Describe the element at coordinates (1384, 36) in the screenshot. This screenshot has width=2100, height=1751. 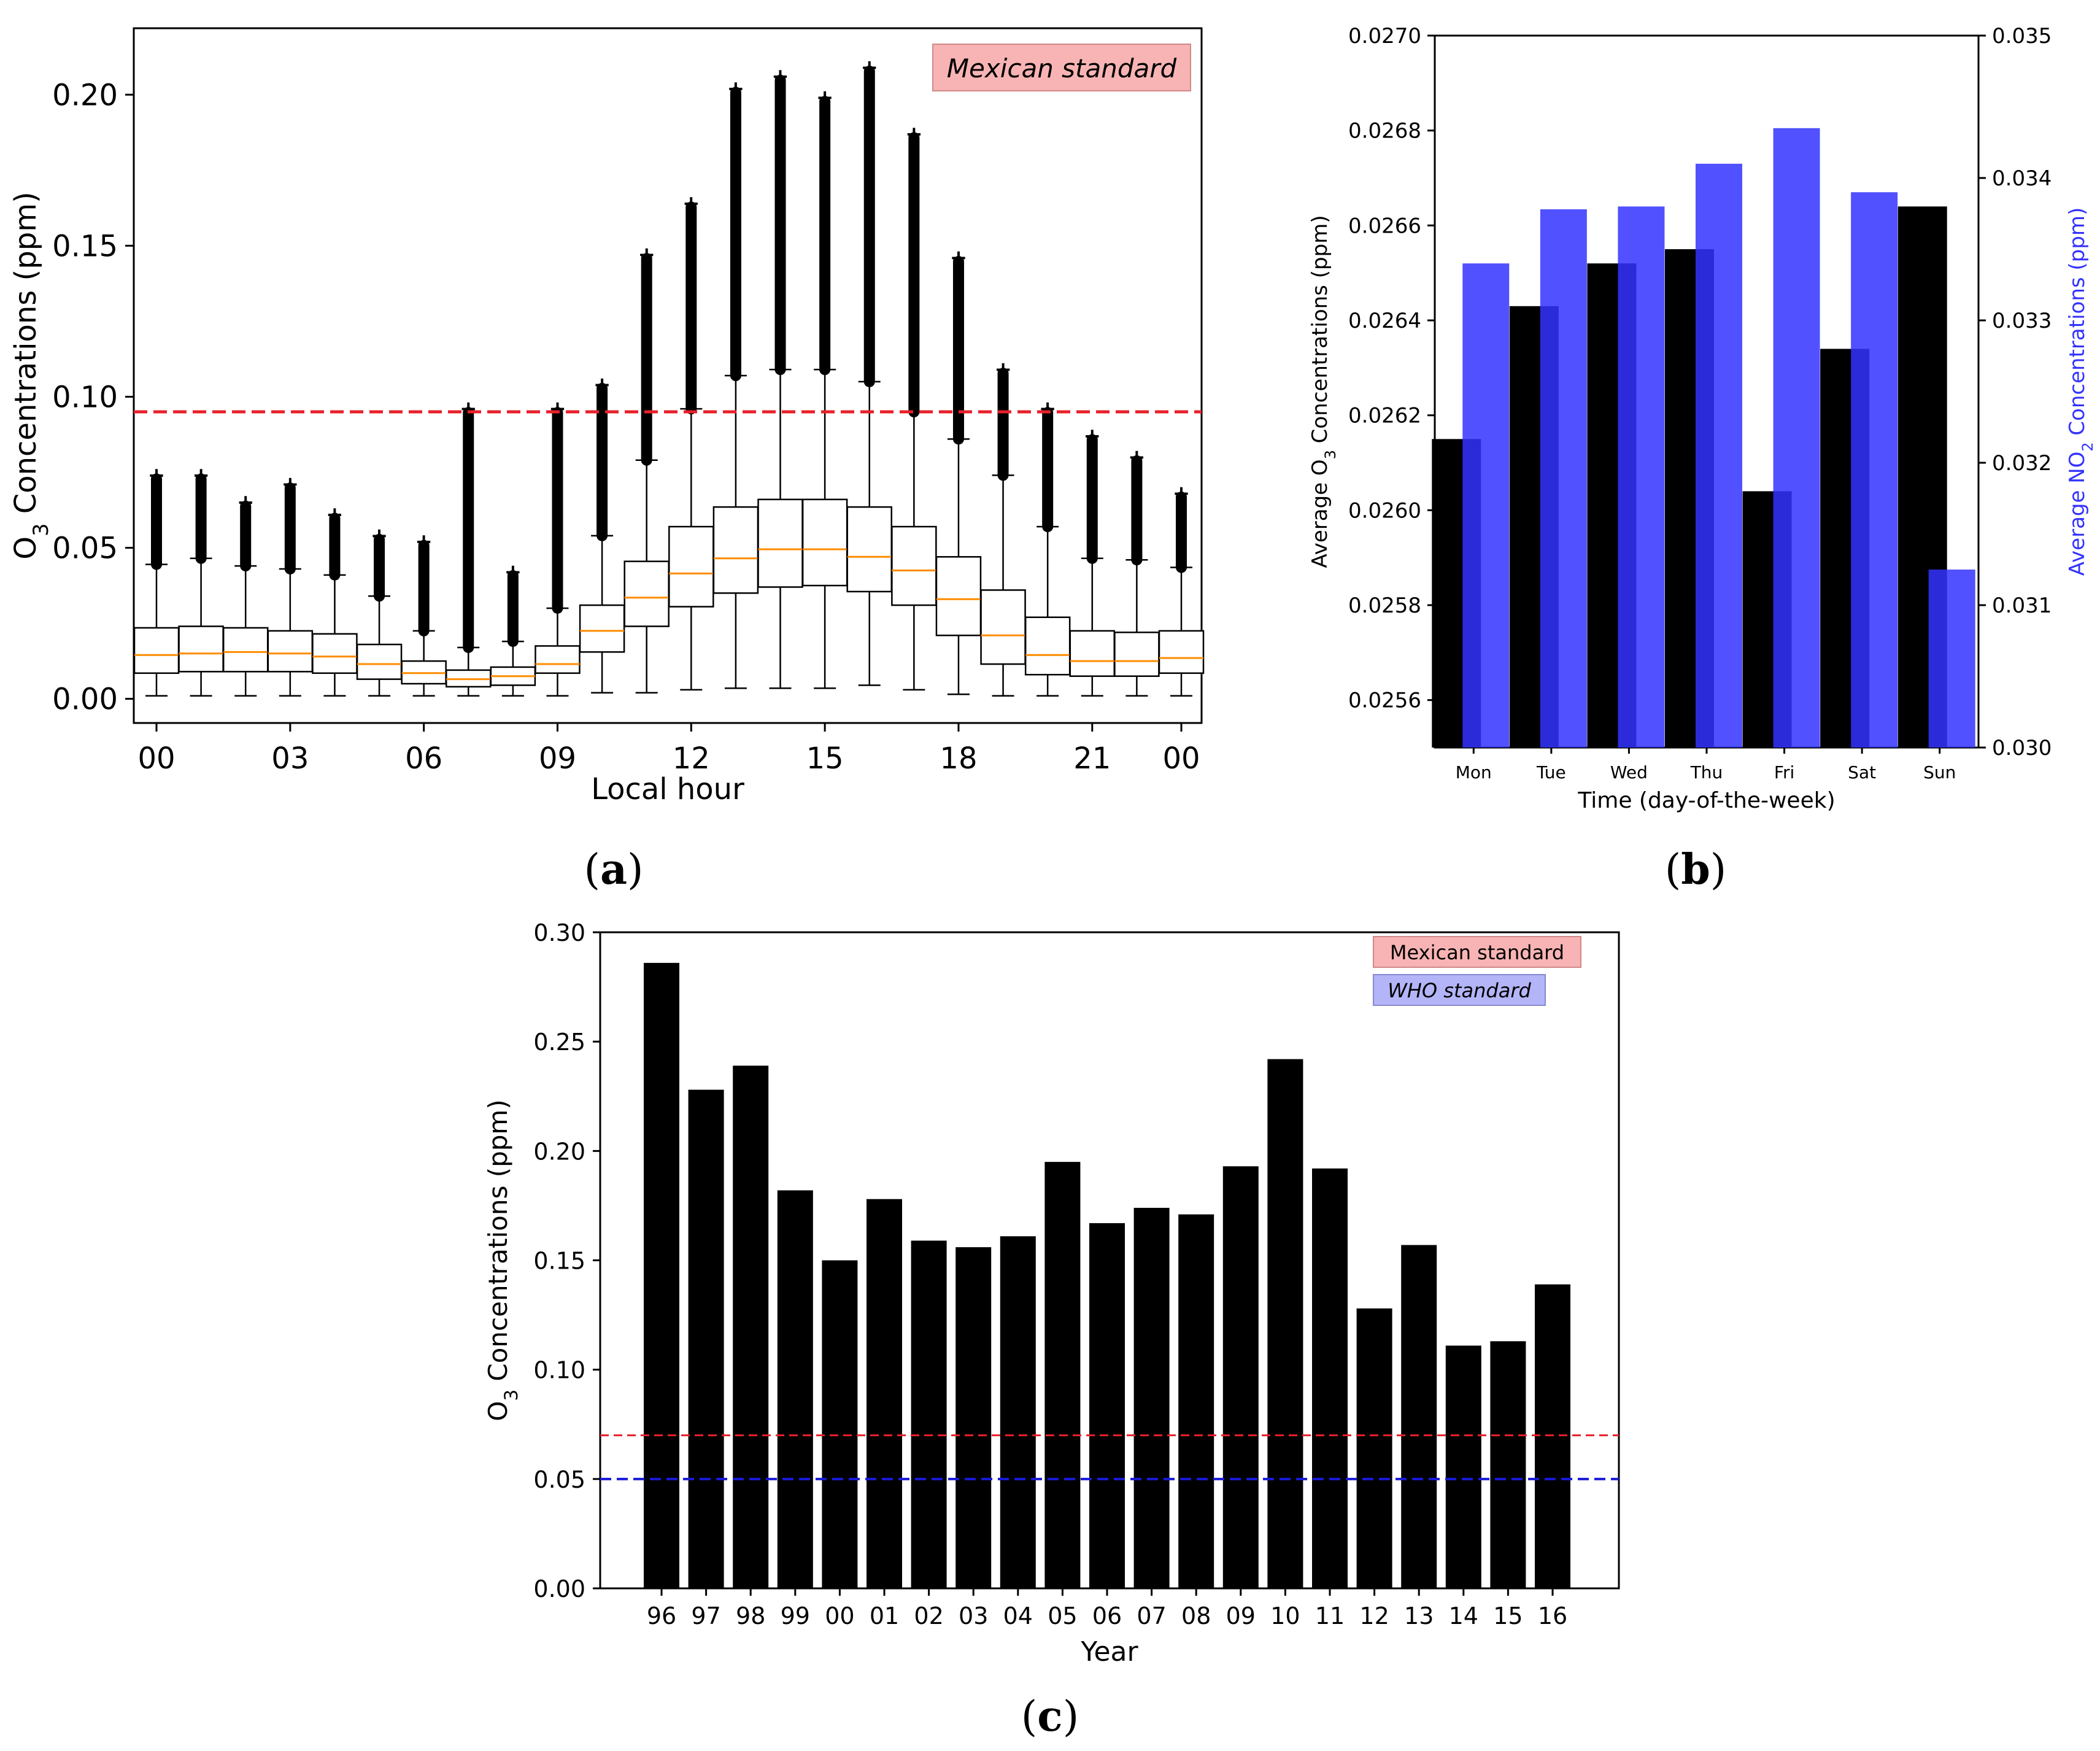
I see `y-tick-label-left: 0.0270` at that location.